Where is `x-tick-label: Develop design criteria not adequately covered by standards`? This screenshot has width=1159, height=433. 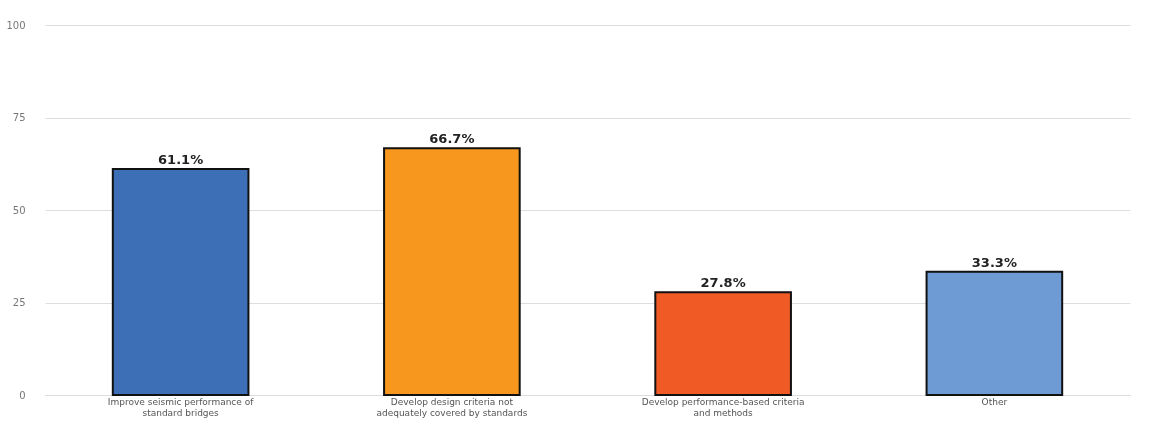
x-tick-label: Develop design criteria not adequately covered by standards is located at coordinates (452, 407).